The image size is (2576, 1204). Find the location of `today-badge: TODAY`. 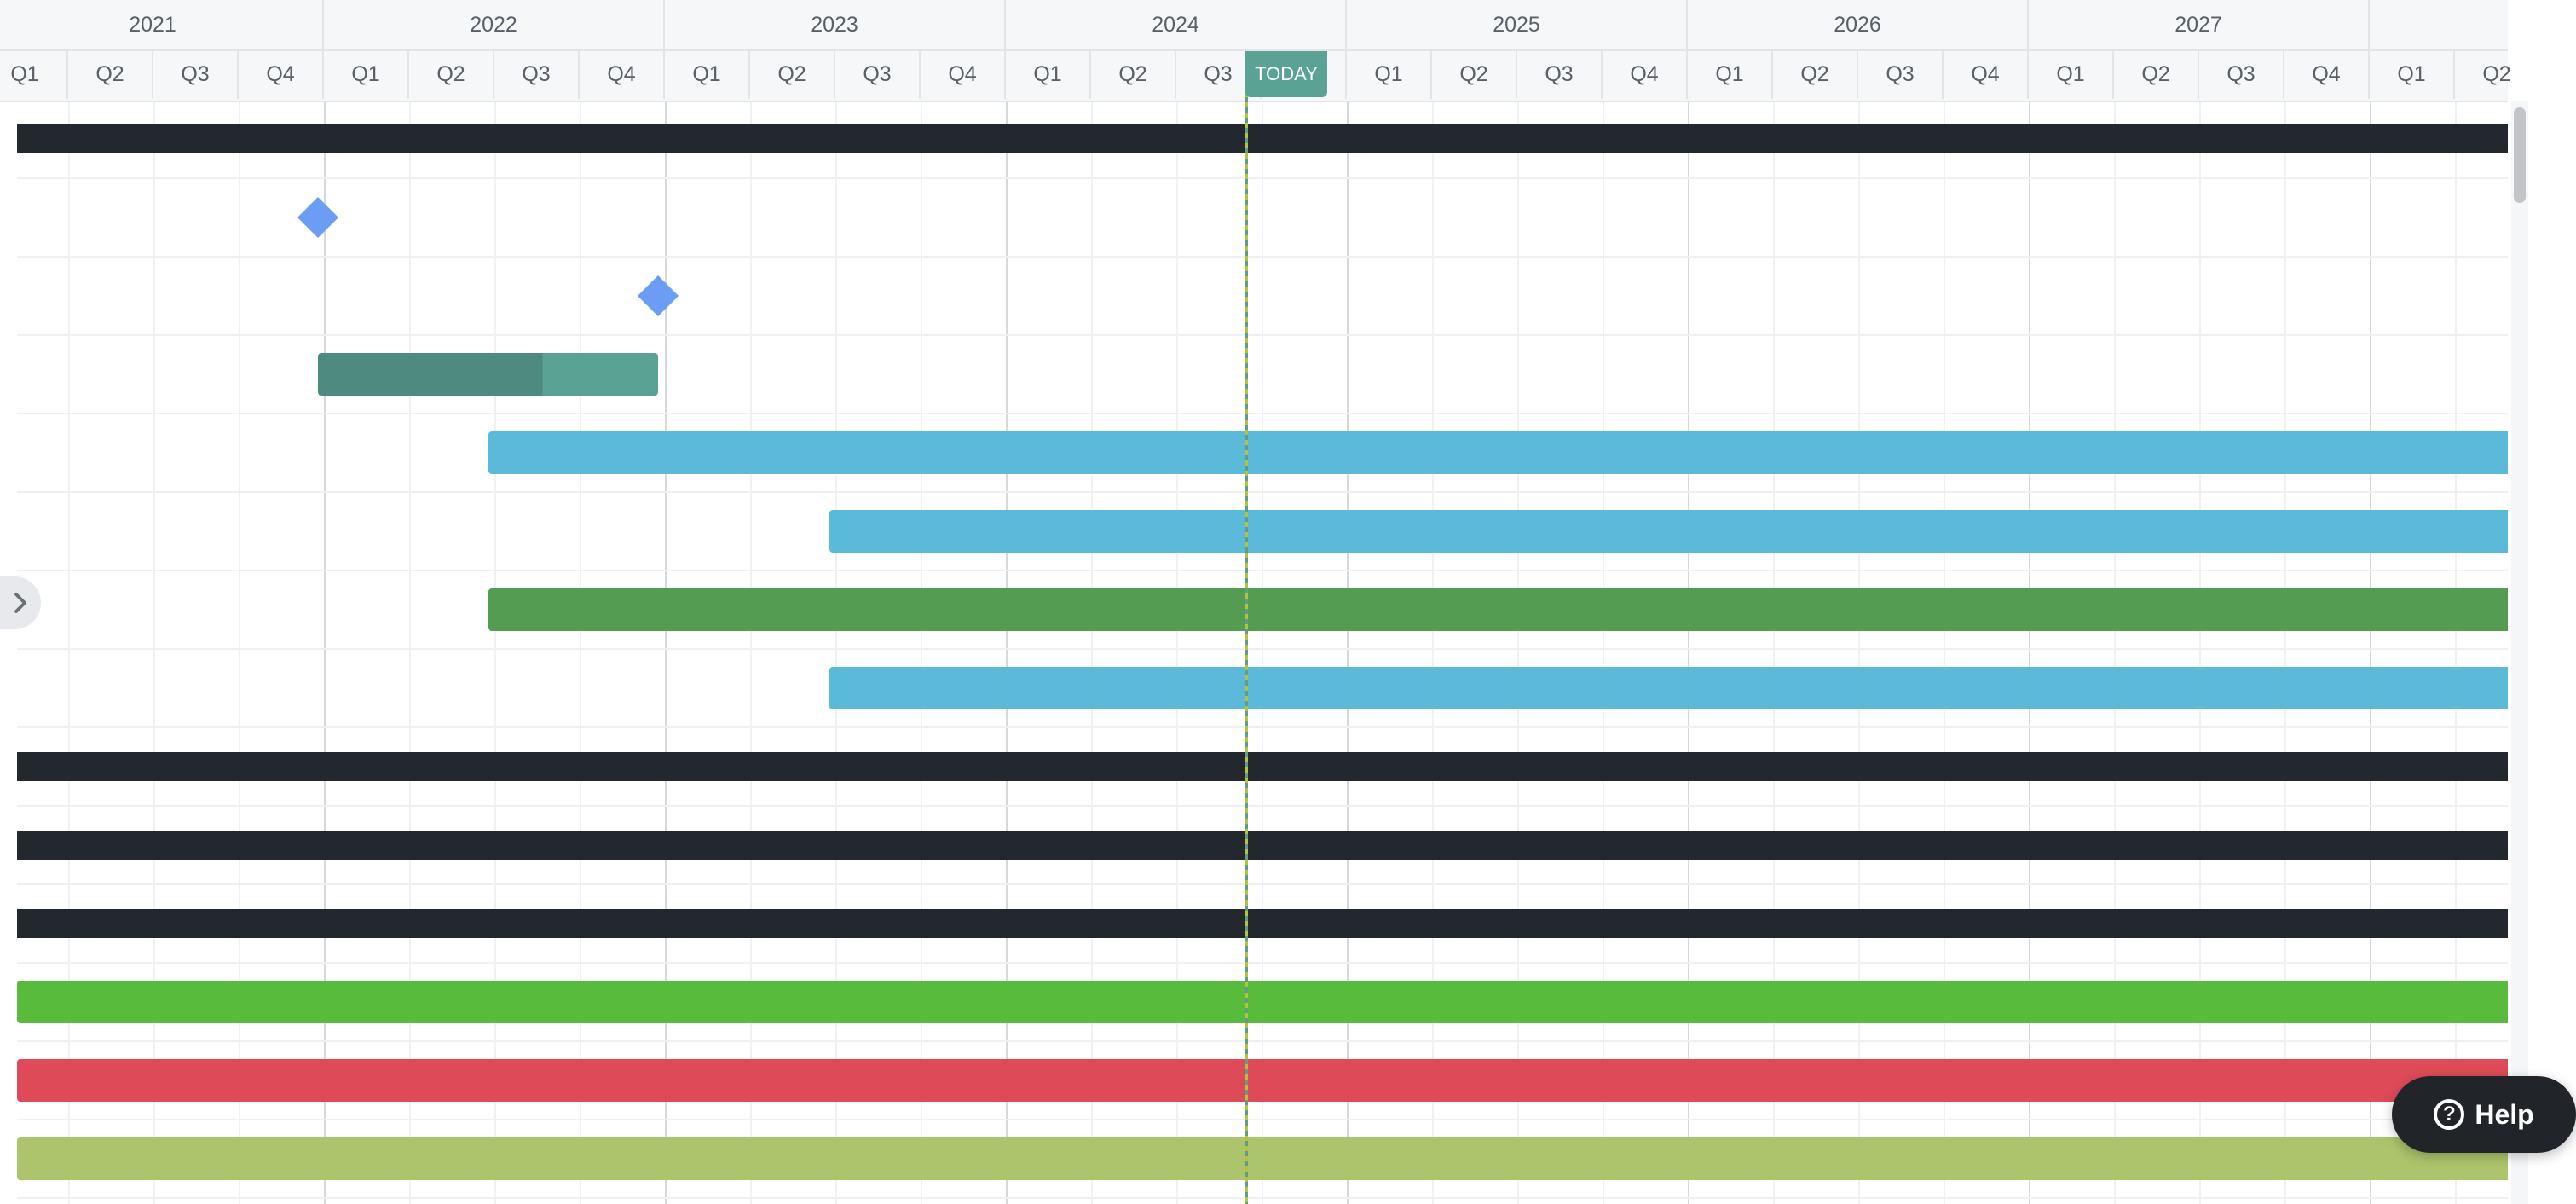

today-badge: TODAY is located at coordinates (1286, 74).